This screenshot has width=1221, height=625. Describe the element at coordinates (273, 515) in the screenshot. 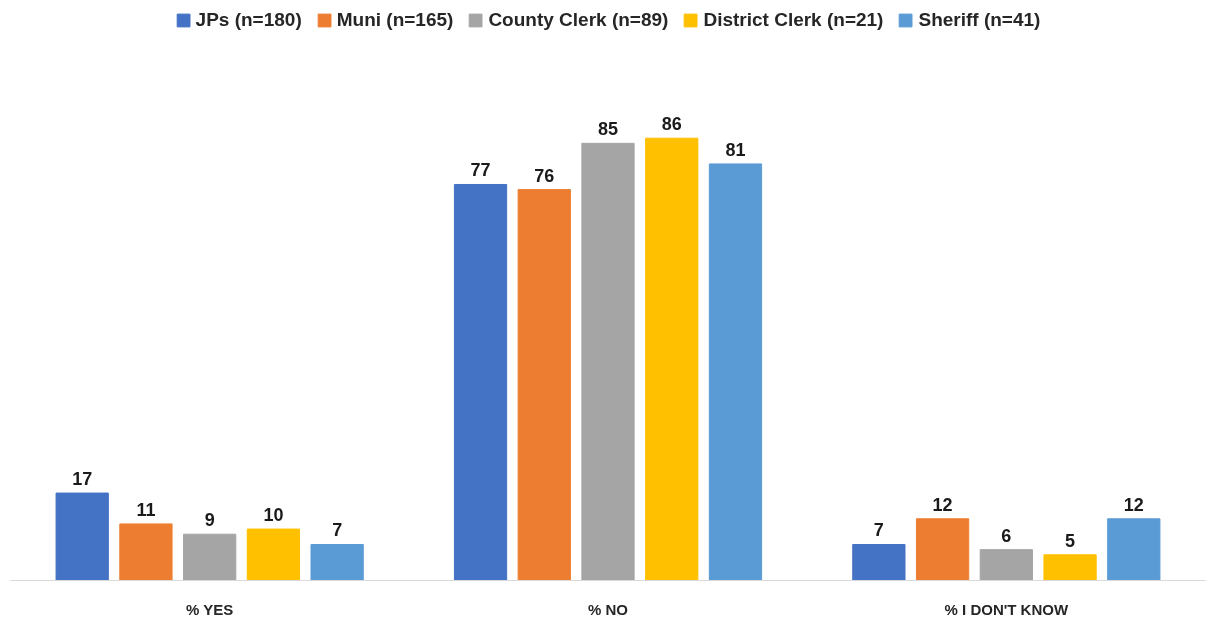

I see `data-label: 10` at that location.